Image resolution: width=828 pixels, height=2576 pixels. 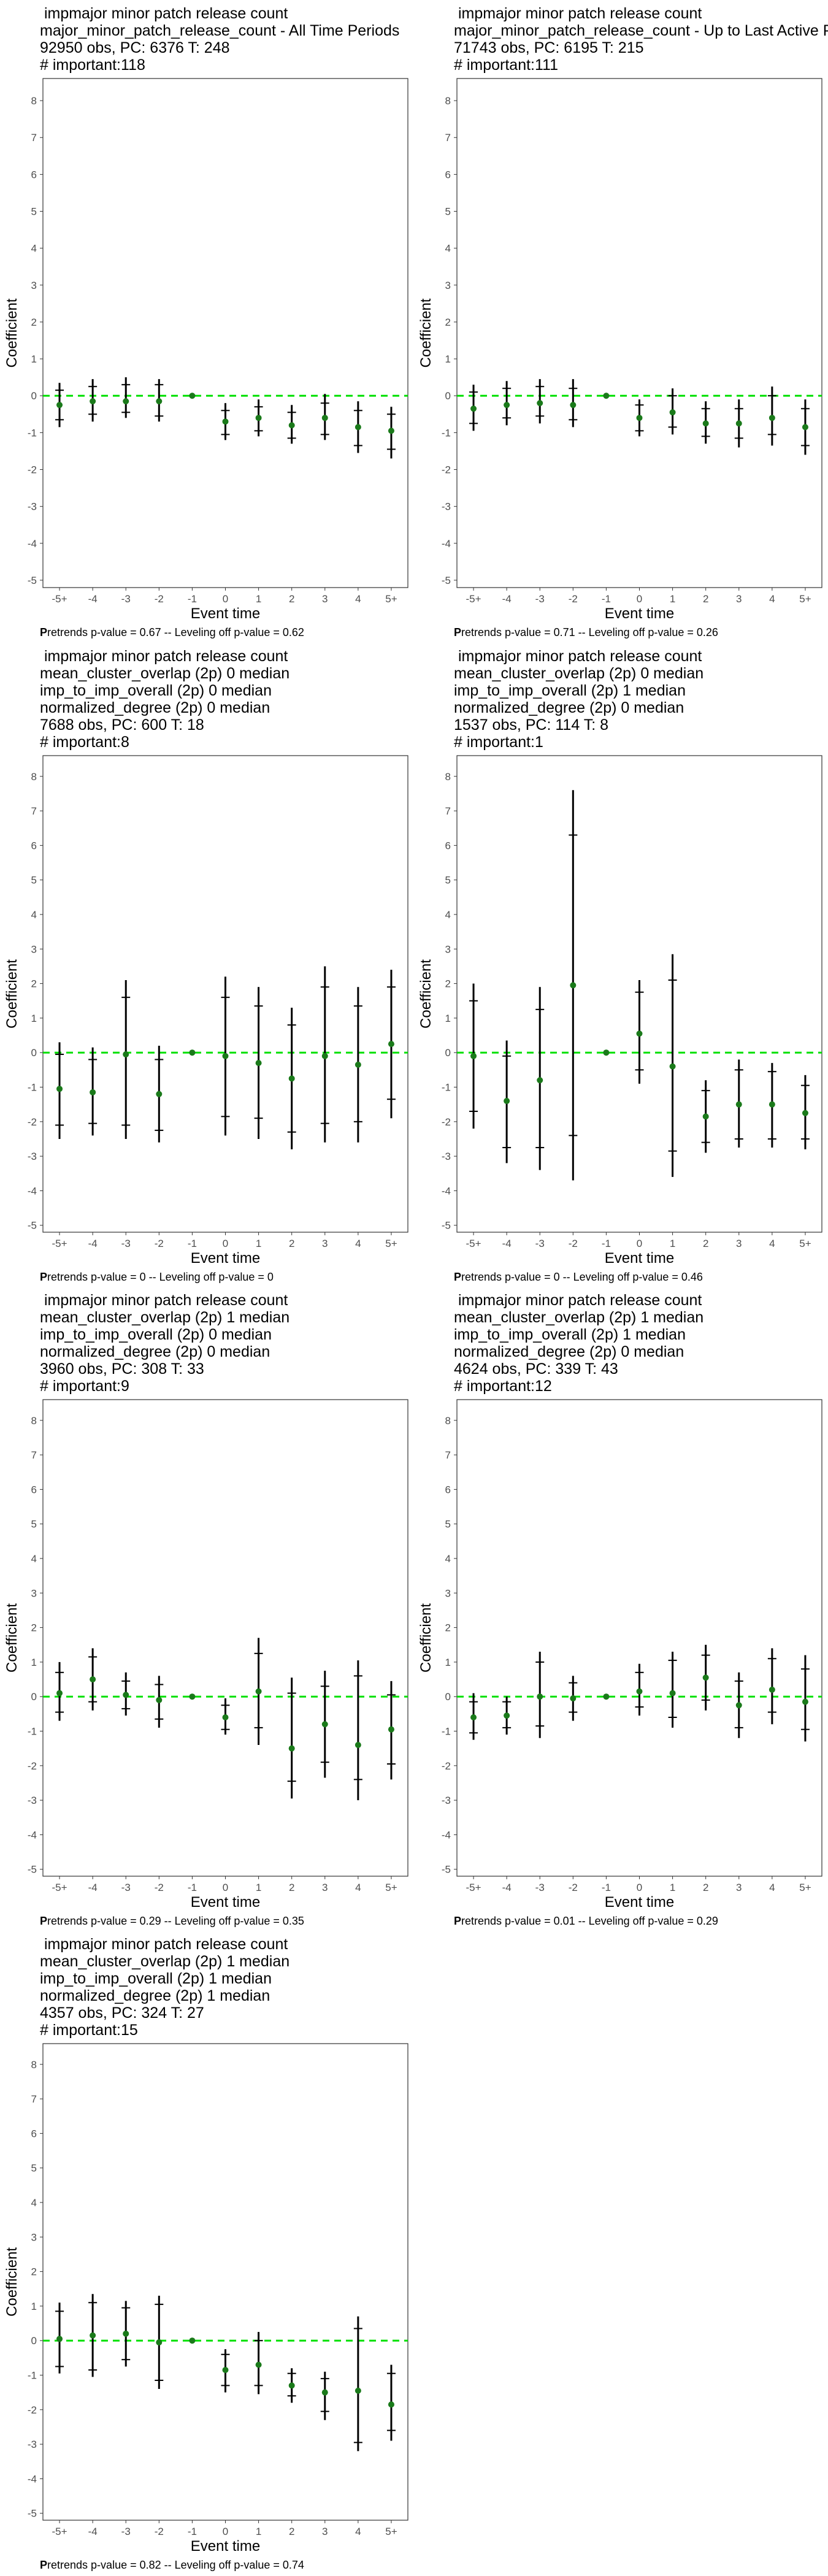 I want to click on chart-title-line: imp_to_imp_overall (2p) 0 median, so click(x=156, y=690).